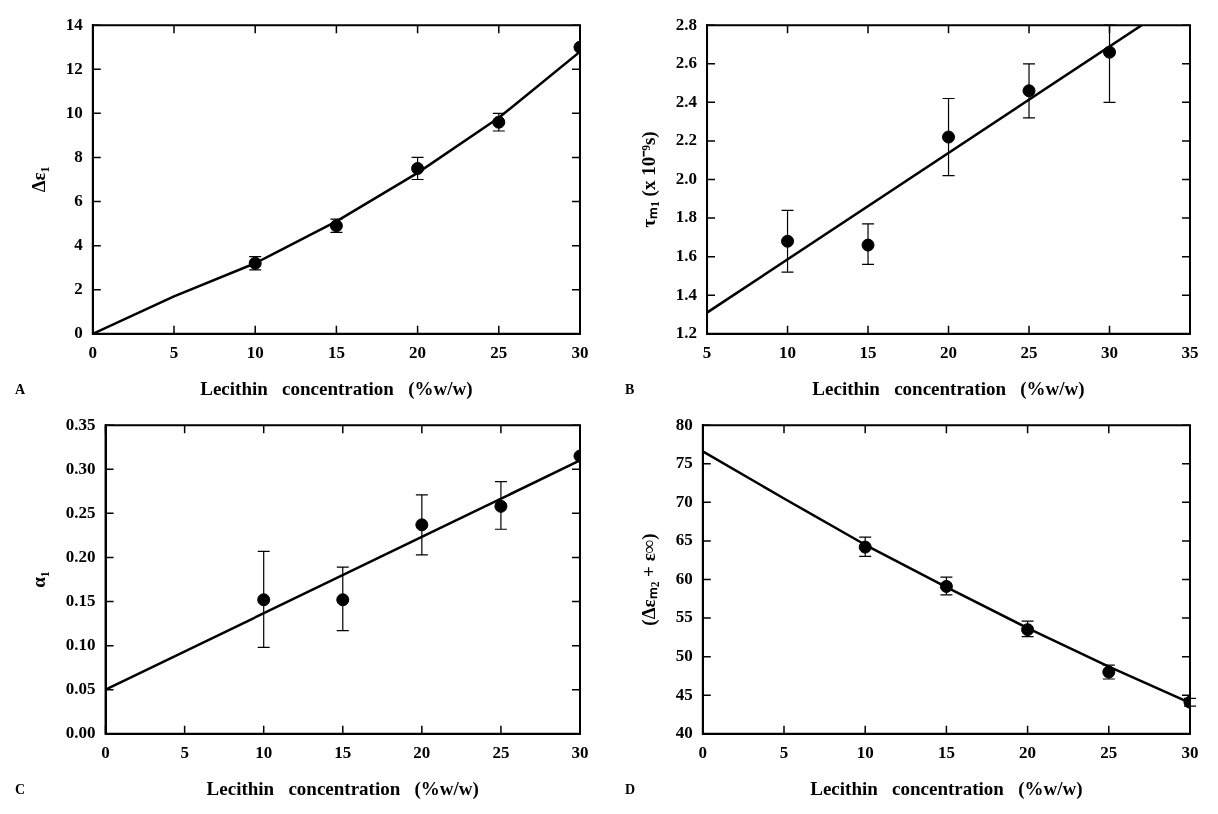 Image resolution: width=1218 pixels, height=814 pixels. What do you see at coordinates (79, 245) in the screenshot?
I see `y-tick-label: 4` at bounding box center [79, 245].